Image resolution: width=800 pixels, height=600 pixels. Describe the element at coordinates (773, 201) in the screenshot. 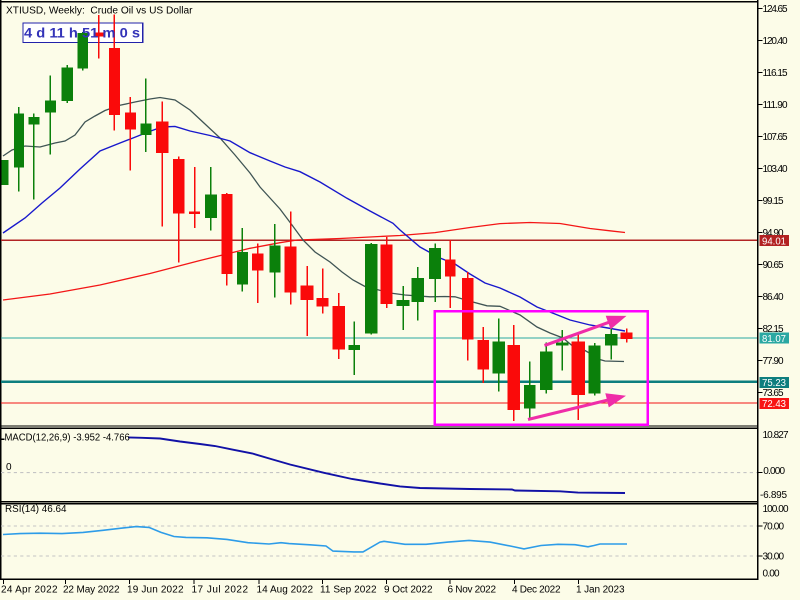

I see `svg-text: 99.15` at that location.